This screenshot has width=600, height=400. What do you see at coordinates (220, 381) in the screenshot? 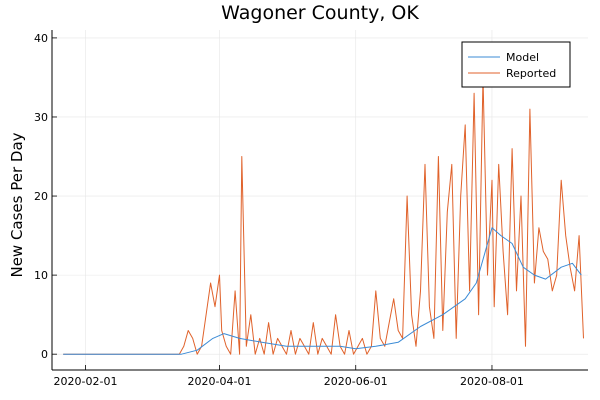
I see `x-tick-label: 2020-04-01` at bounding box center [220, 381].